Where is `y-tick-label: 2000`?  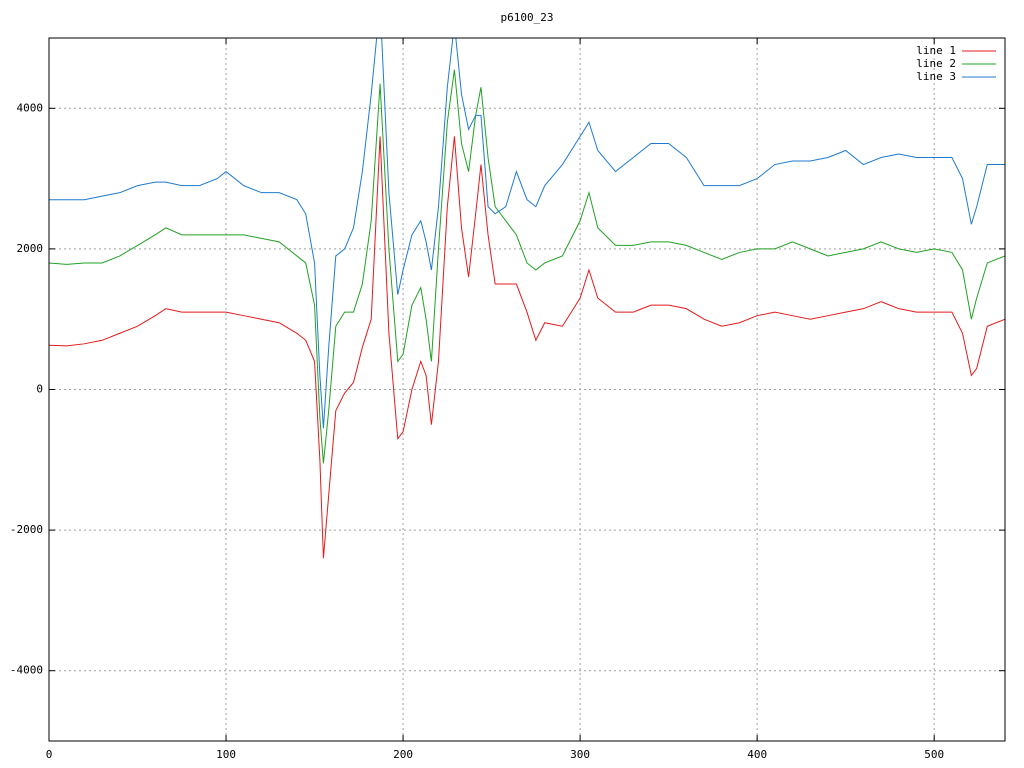
y-tick-label: 2000 is located at coordinates (30, 248).